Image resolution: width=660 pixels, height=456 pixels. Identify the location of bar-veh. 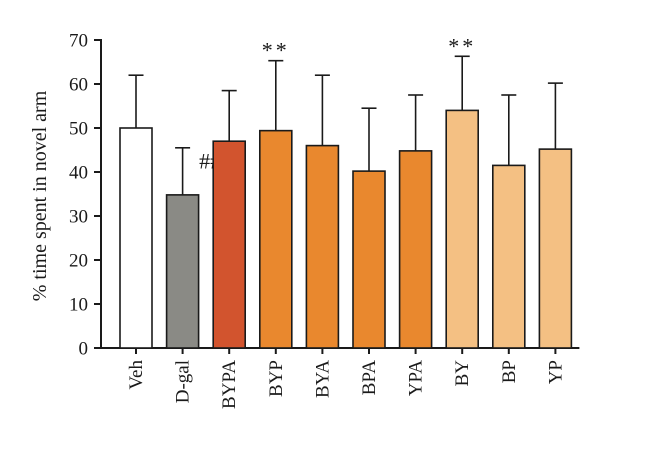
(136, 238).